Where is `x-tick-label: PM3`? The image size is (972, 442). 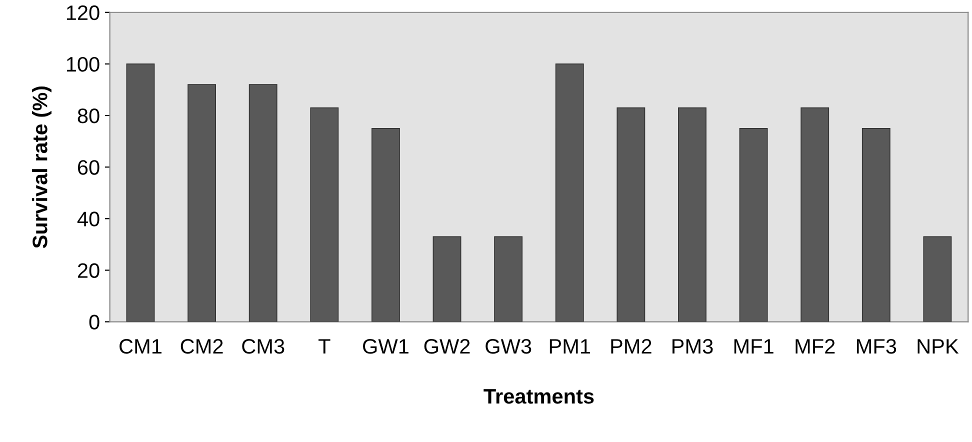 x-tick-label: PM3 is located at coordinates (692, 346).